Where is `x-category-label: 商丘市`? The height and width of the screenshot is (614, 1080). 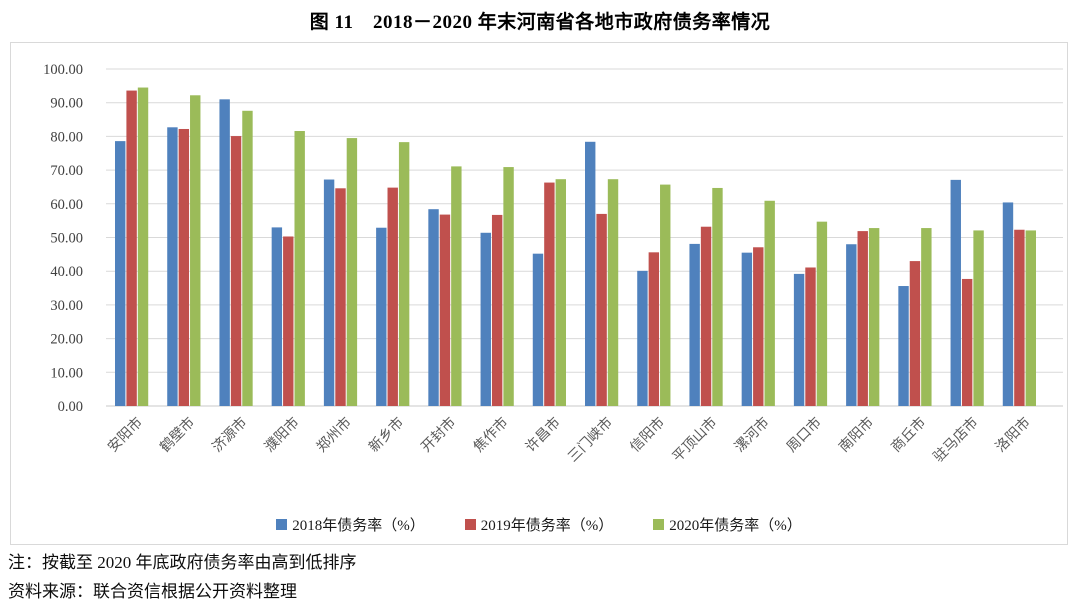
x-category-label: 商丘市 is located at coordinates (909, 435).